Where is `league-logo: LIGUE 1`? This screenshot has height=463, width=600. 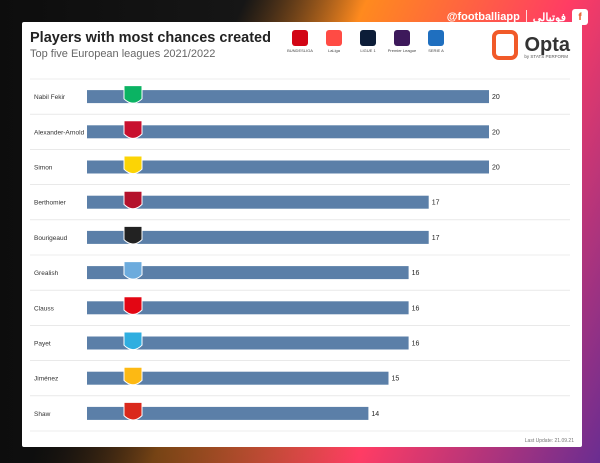
league-logo: LIGUE 1 is located at coordinates (368, 45).